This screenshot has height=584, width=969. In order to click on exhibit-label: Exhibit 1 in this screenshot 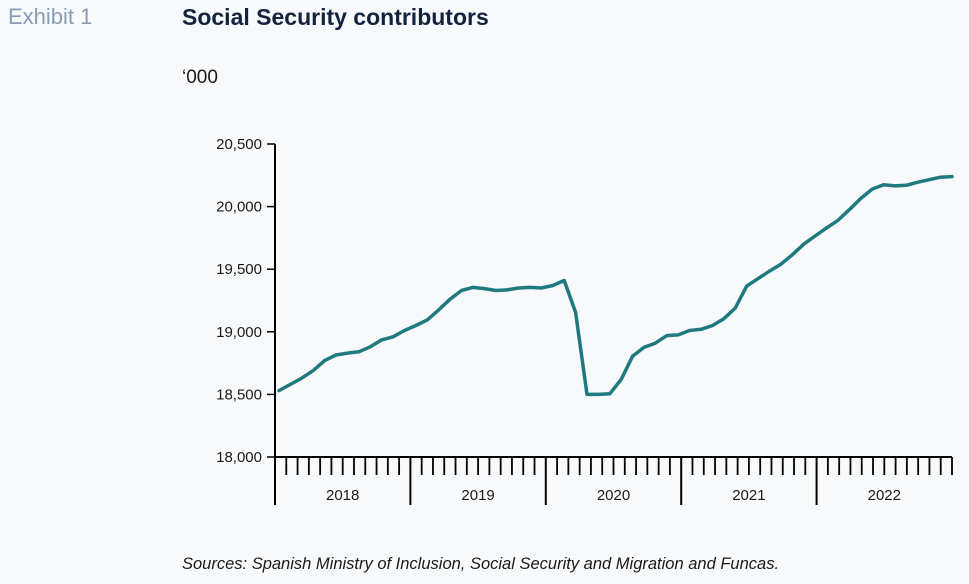, I will do `click(50, 16)`.